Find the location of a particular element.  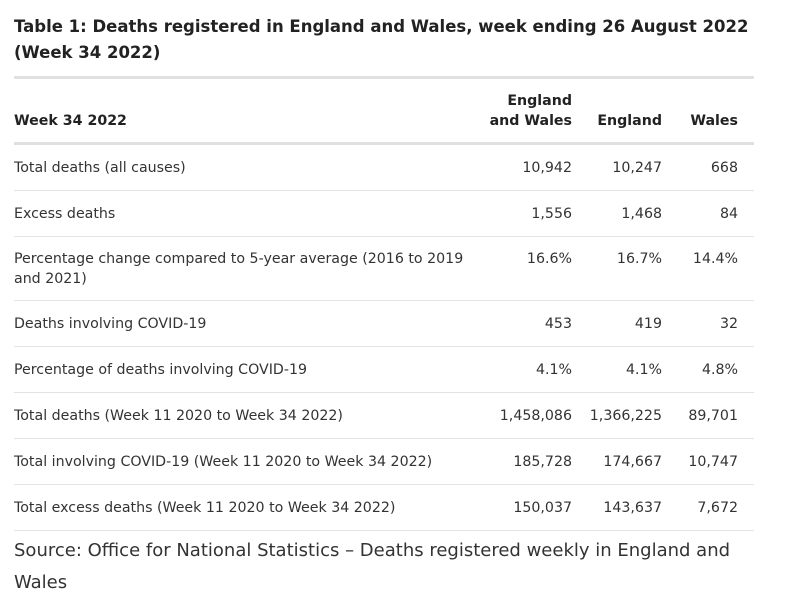

cell-wales: 4.8% is located at coordinates (719, 370).